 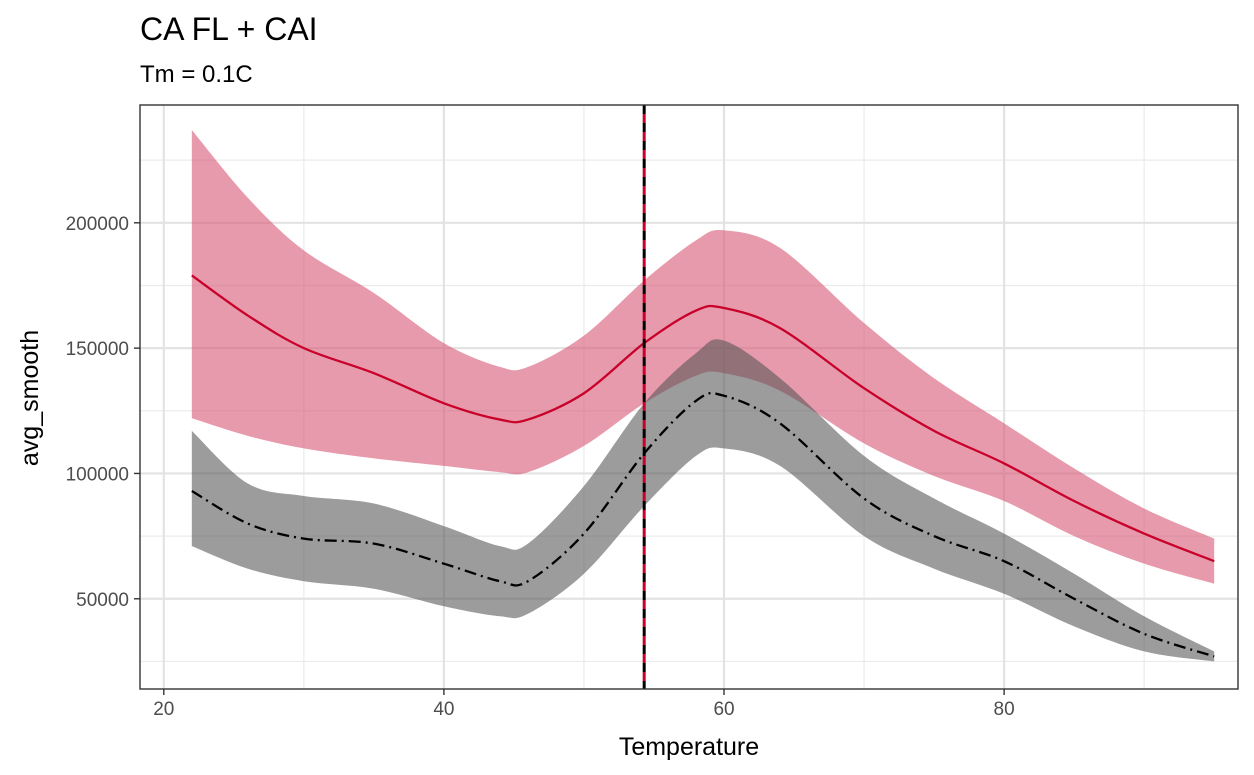 I want to click on chart-title: CA FL + CAI, so click(x=229, y=29).